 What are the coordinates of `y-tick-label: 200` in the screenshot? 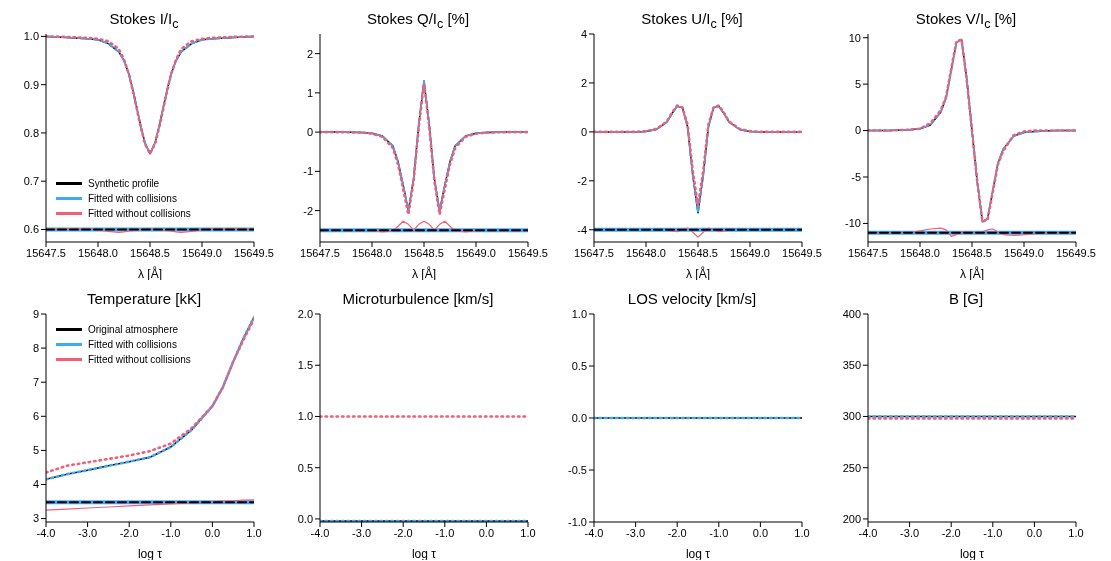 It's located at (851, 518).